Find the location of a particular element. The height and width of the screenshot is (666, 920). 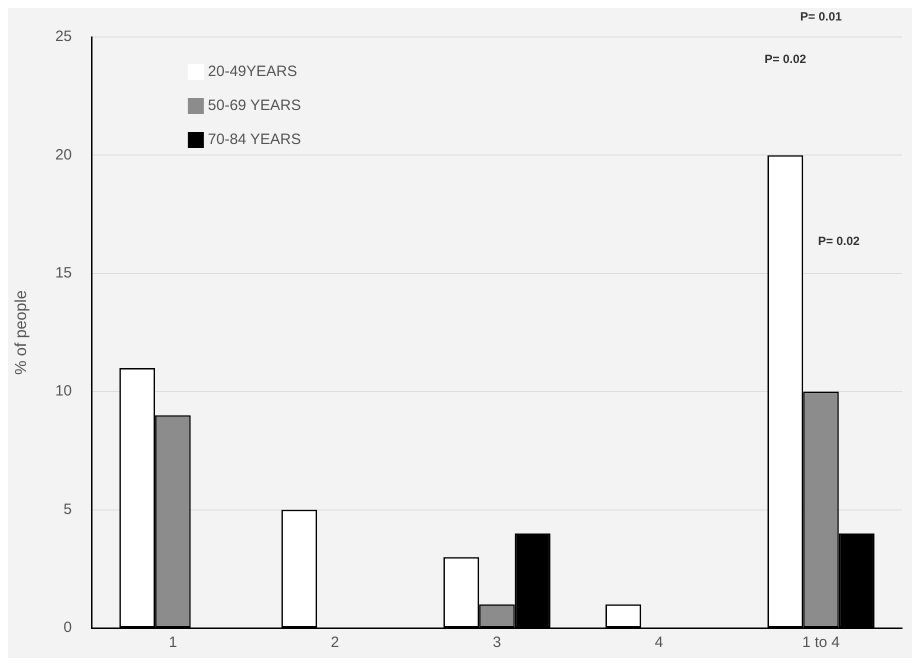

y-tick-label: 5 is located at coordinates (68, 509).